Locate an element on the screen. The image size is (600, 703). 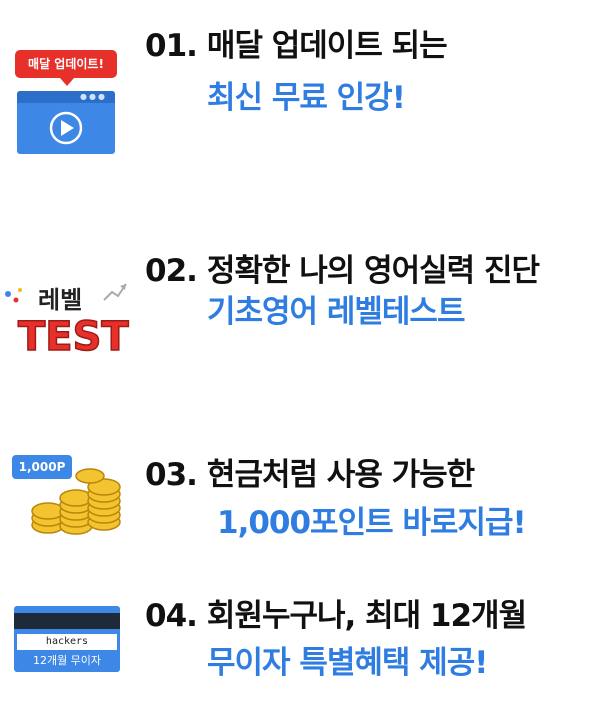
item-subtitle: 최신 무료 인강! is located at coordinates (306, 98).